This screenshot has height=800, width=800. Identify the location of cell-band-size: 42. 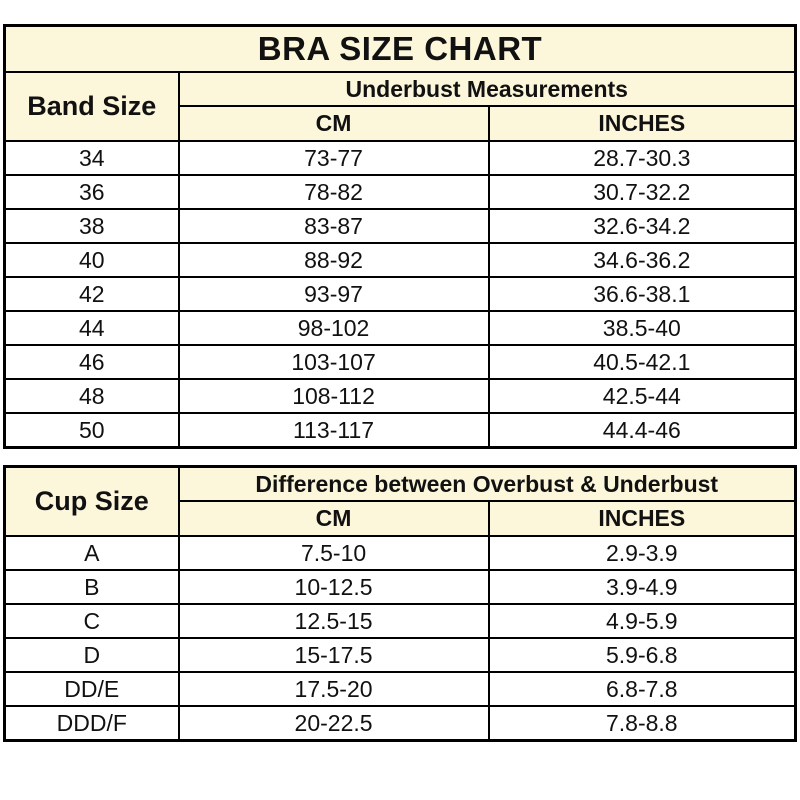
(91, 294).